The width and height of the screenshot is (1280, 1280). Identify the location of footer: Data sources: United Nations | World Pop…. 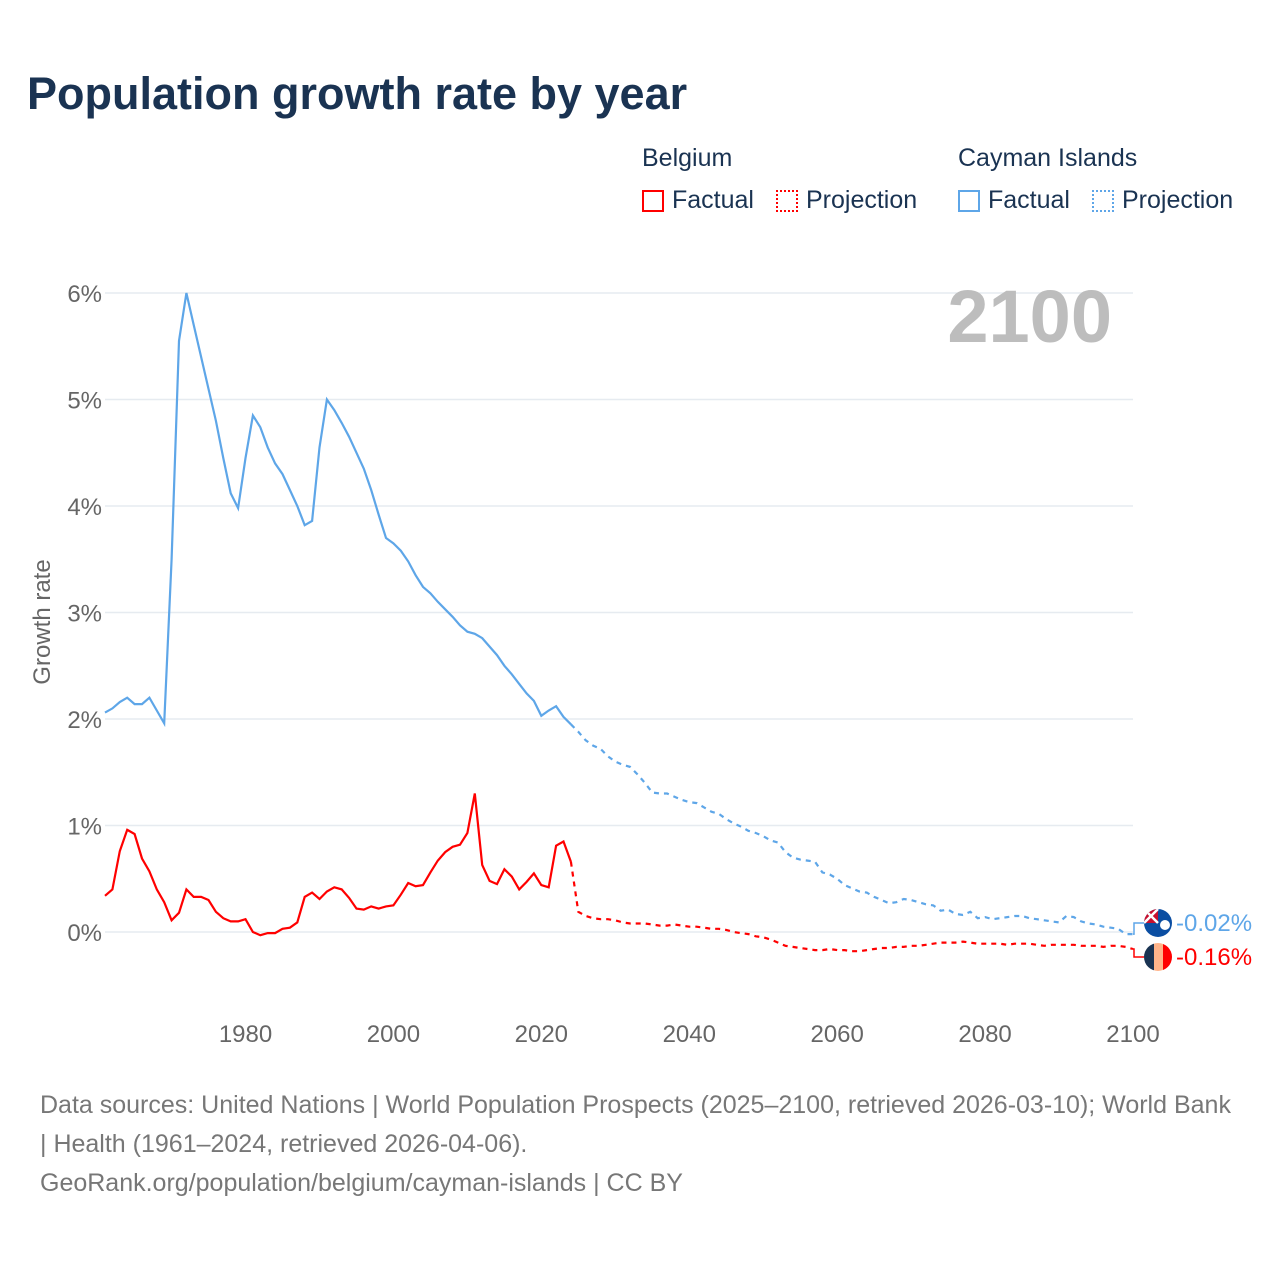
(640, 1144).